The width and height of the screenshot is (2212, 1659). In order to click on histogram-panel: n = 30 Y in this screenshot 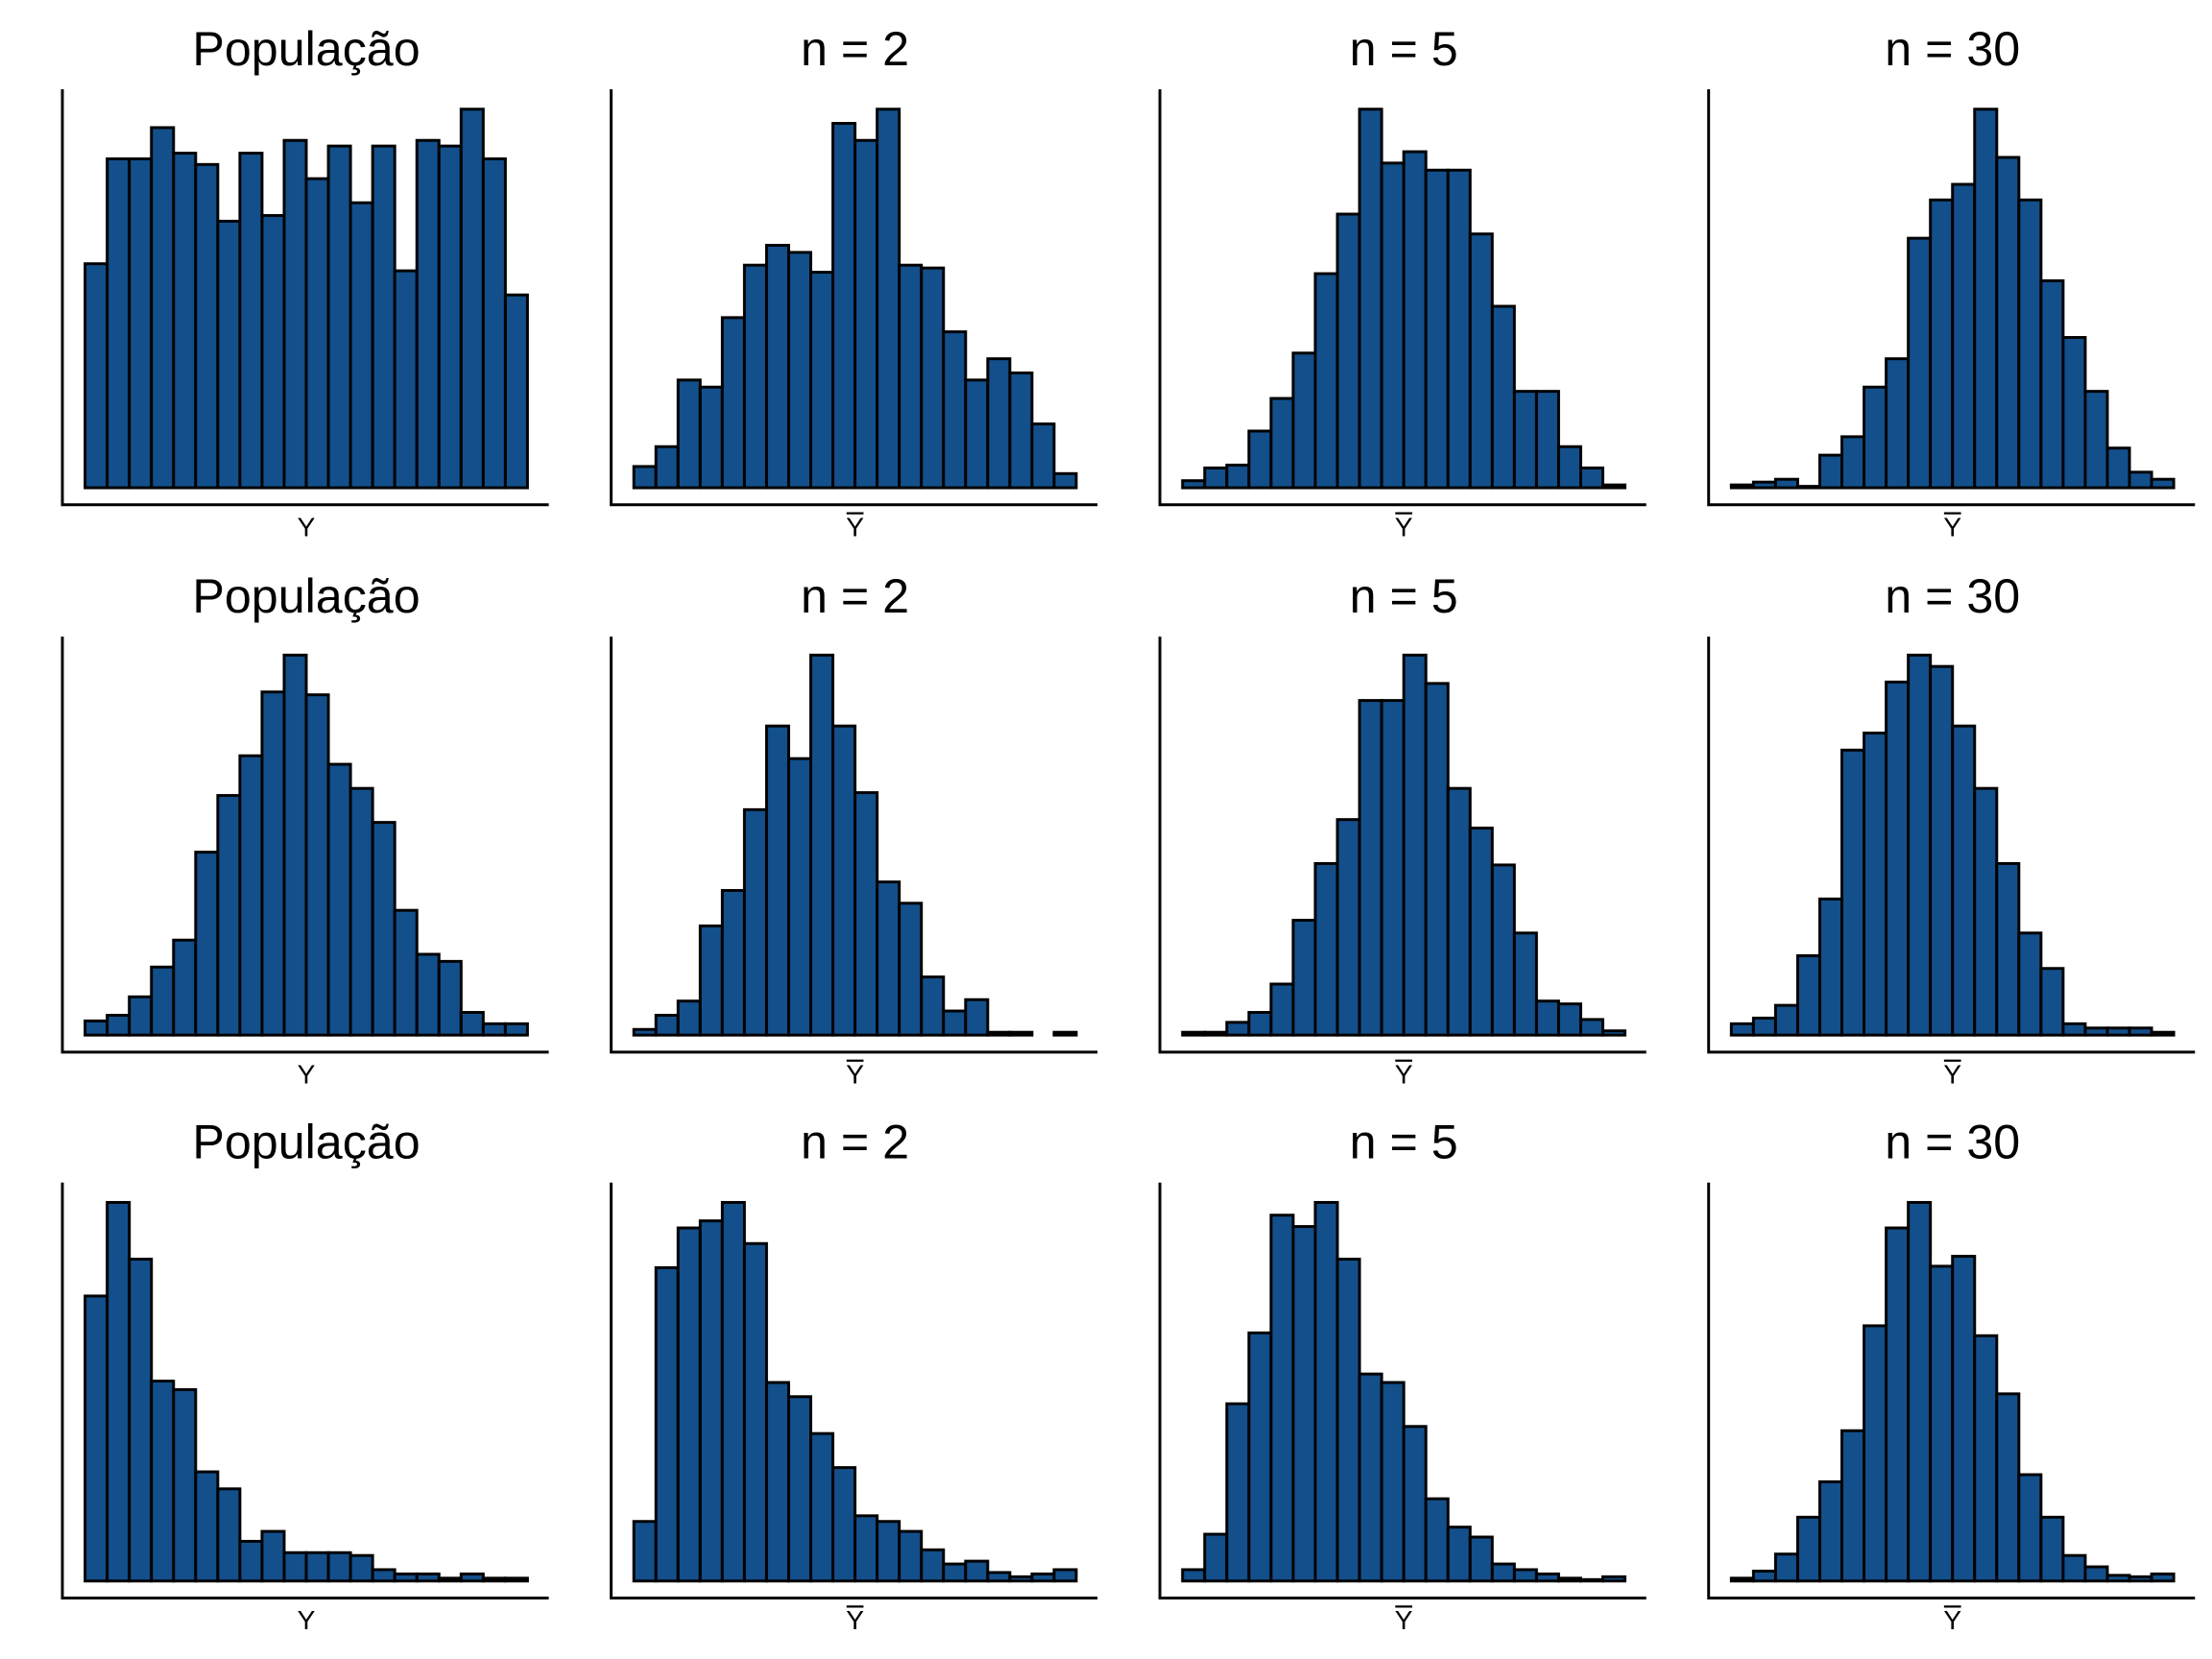, I will do `click(1951, 829)`.